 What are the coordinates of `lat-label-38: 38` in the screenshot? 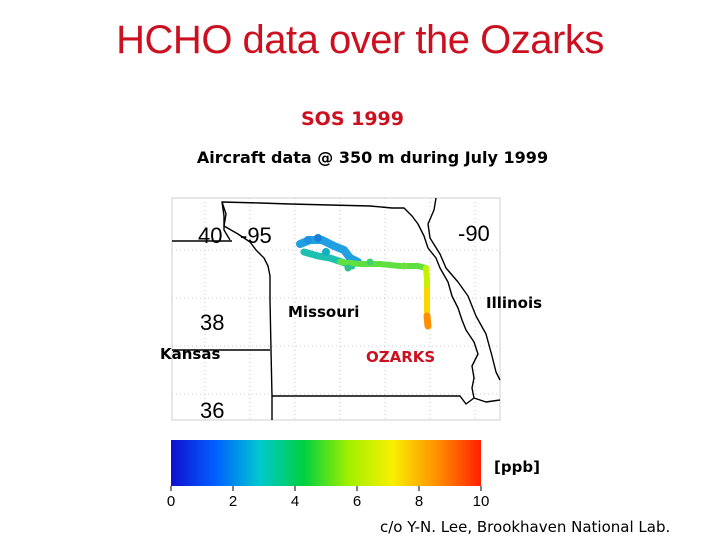 It's located at (212, 322).